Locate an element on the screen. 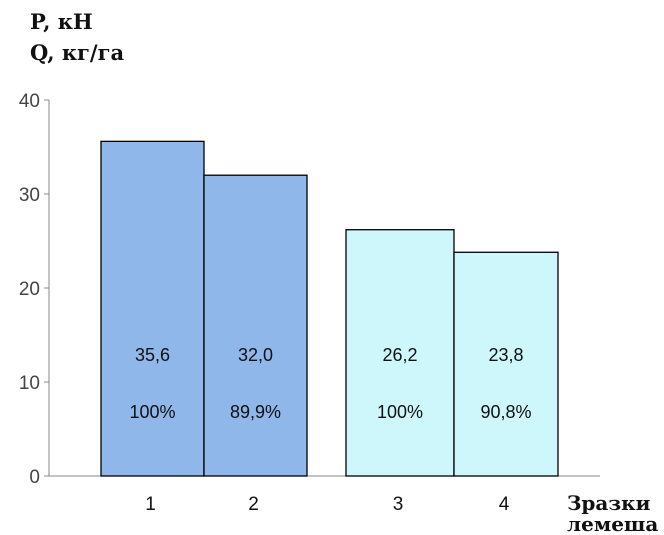 This screenshot has width=664, height=535. percent-label-2: 89,9% is located at coordinates (255, 412).